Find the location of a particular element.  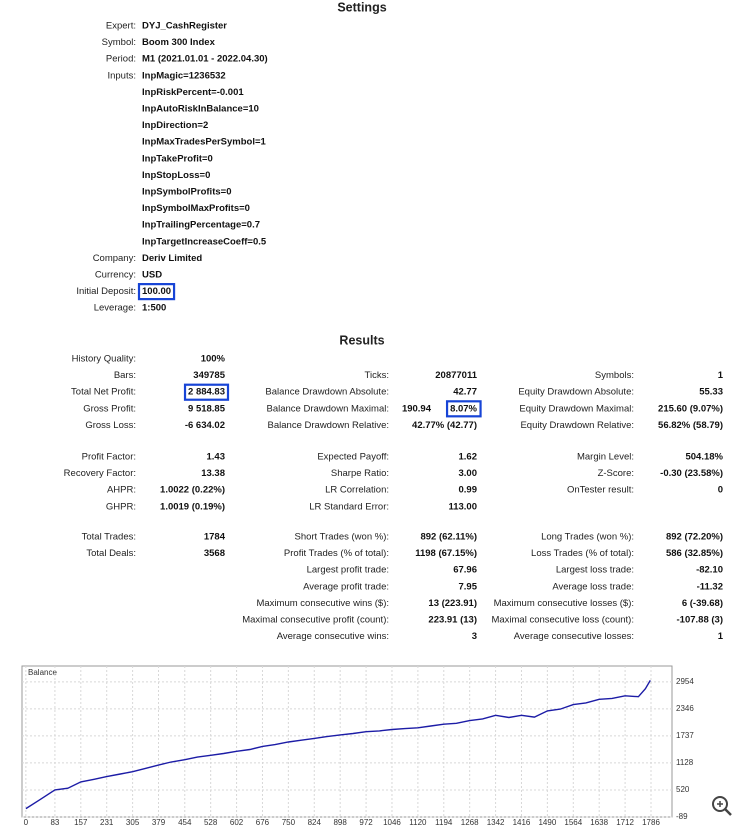

setting-value: InpTakeProfit=0 is located at coordinates (177, 158).